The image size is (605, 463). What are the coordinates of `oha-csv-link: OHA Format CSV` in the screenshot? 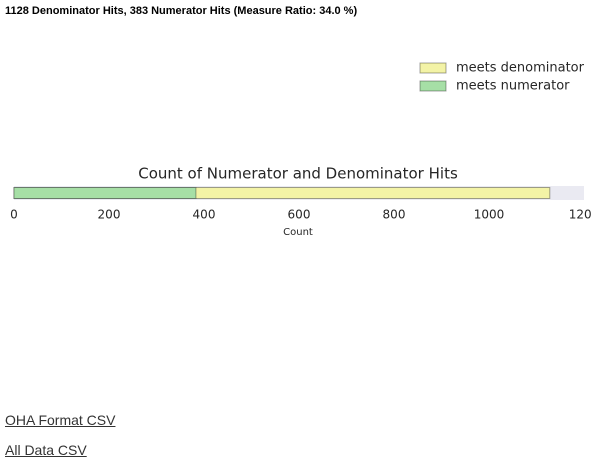 It's located at (60, 420).